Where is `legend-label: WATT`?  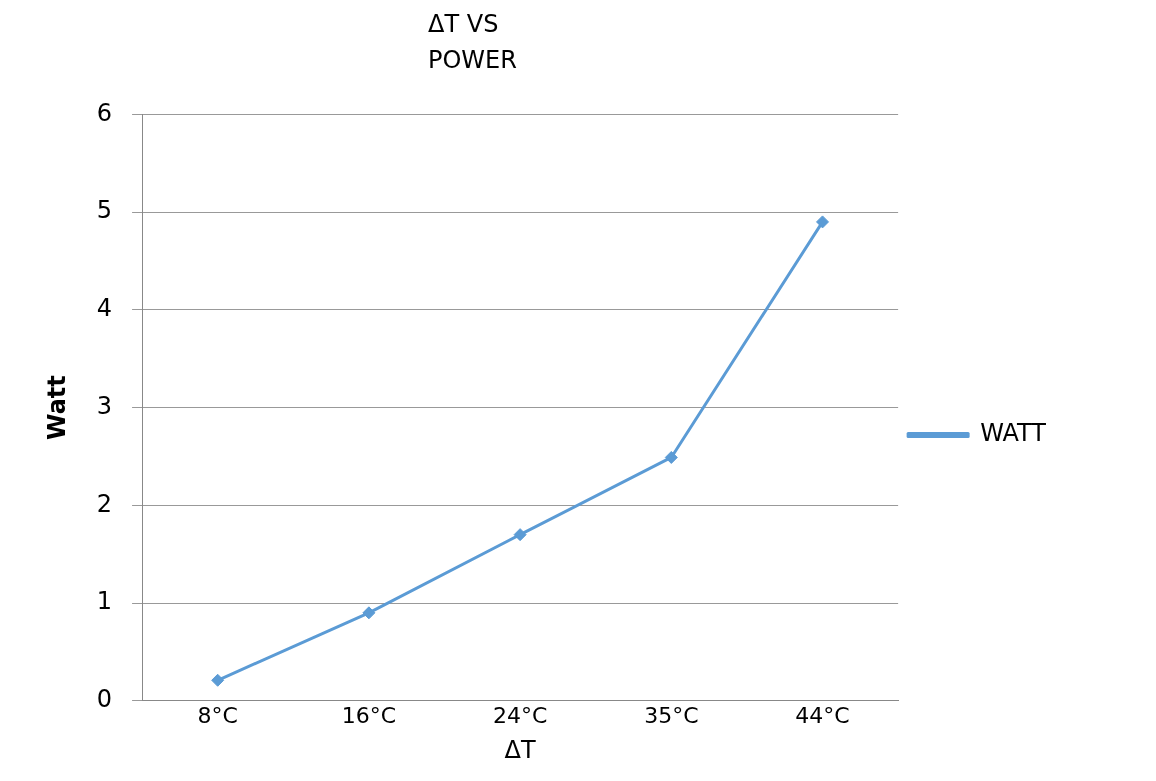
legend-label: WATT is located at coordinates (1013, 433).